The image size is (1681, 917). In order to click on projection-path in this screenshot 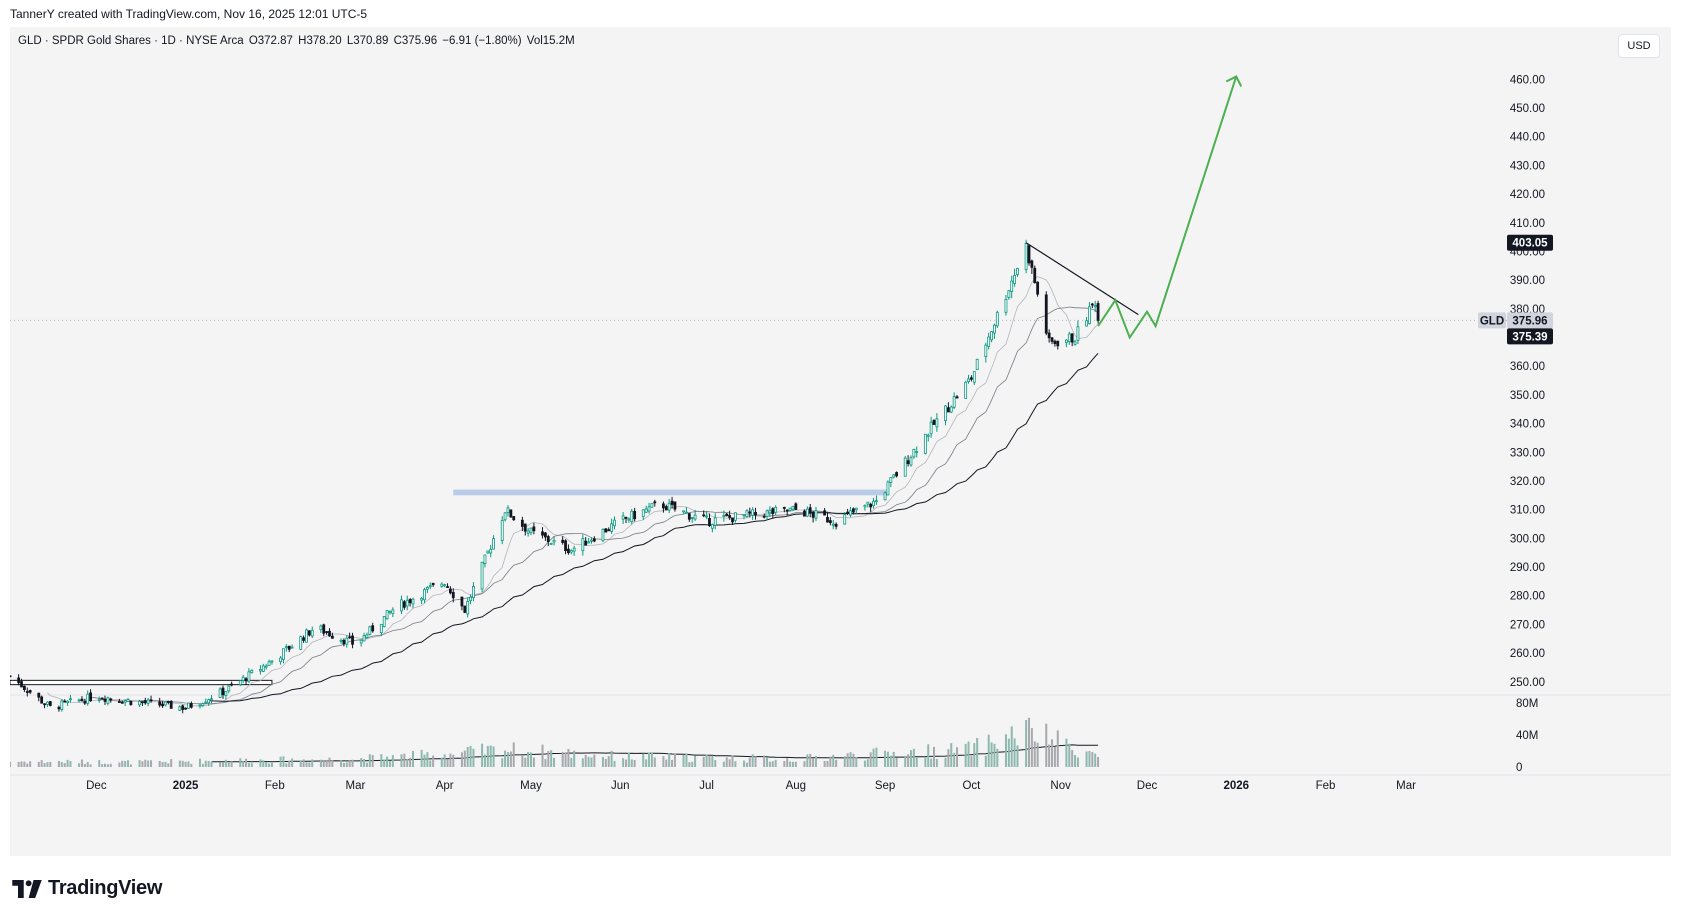, I will do `click(1167, 208)`.